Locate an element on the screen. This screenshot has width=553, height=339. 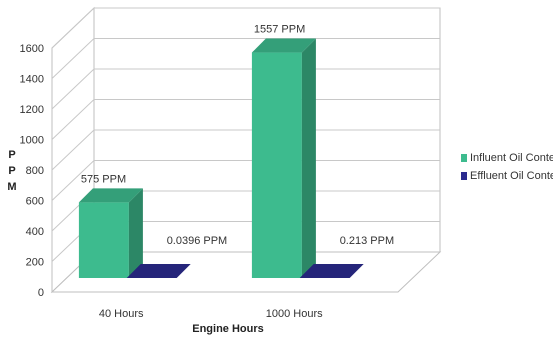
data-label: 1557 PPM is located at coordinates (279, 30).